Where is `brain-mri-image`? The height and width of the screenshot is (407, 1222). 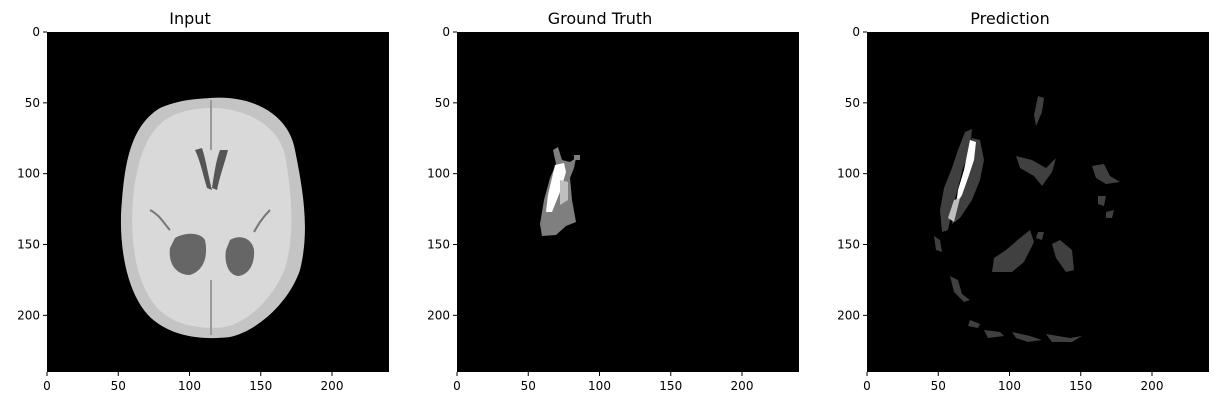 brain-mri-image is located at coordinates (212, 218).